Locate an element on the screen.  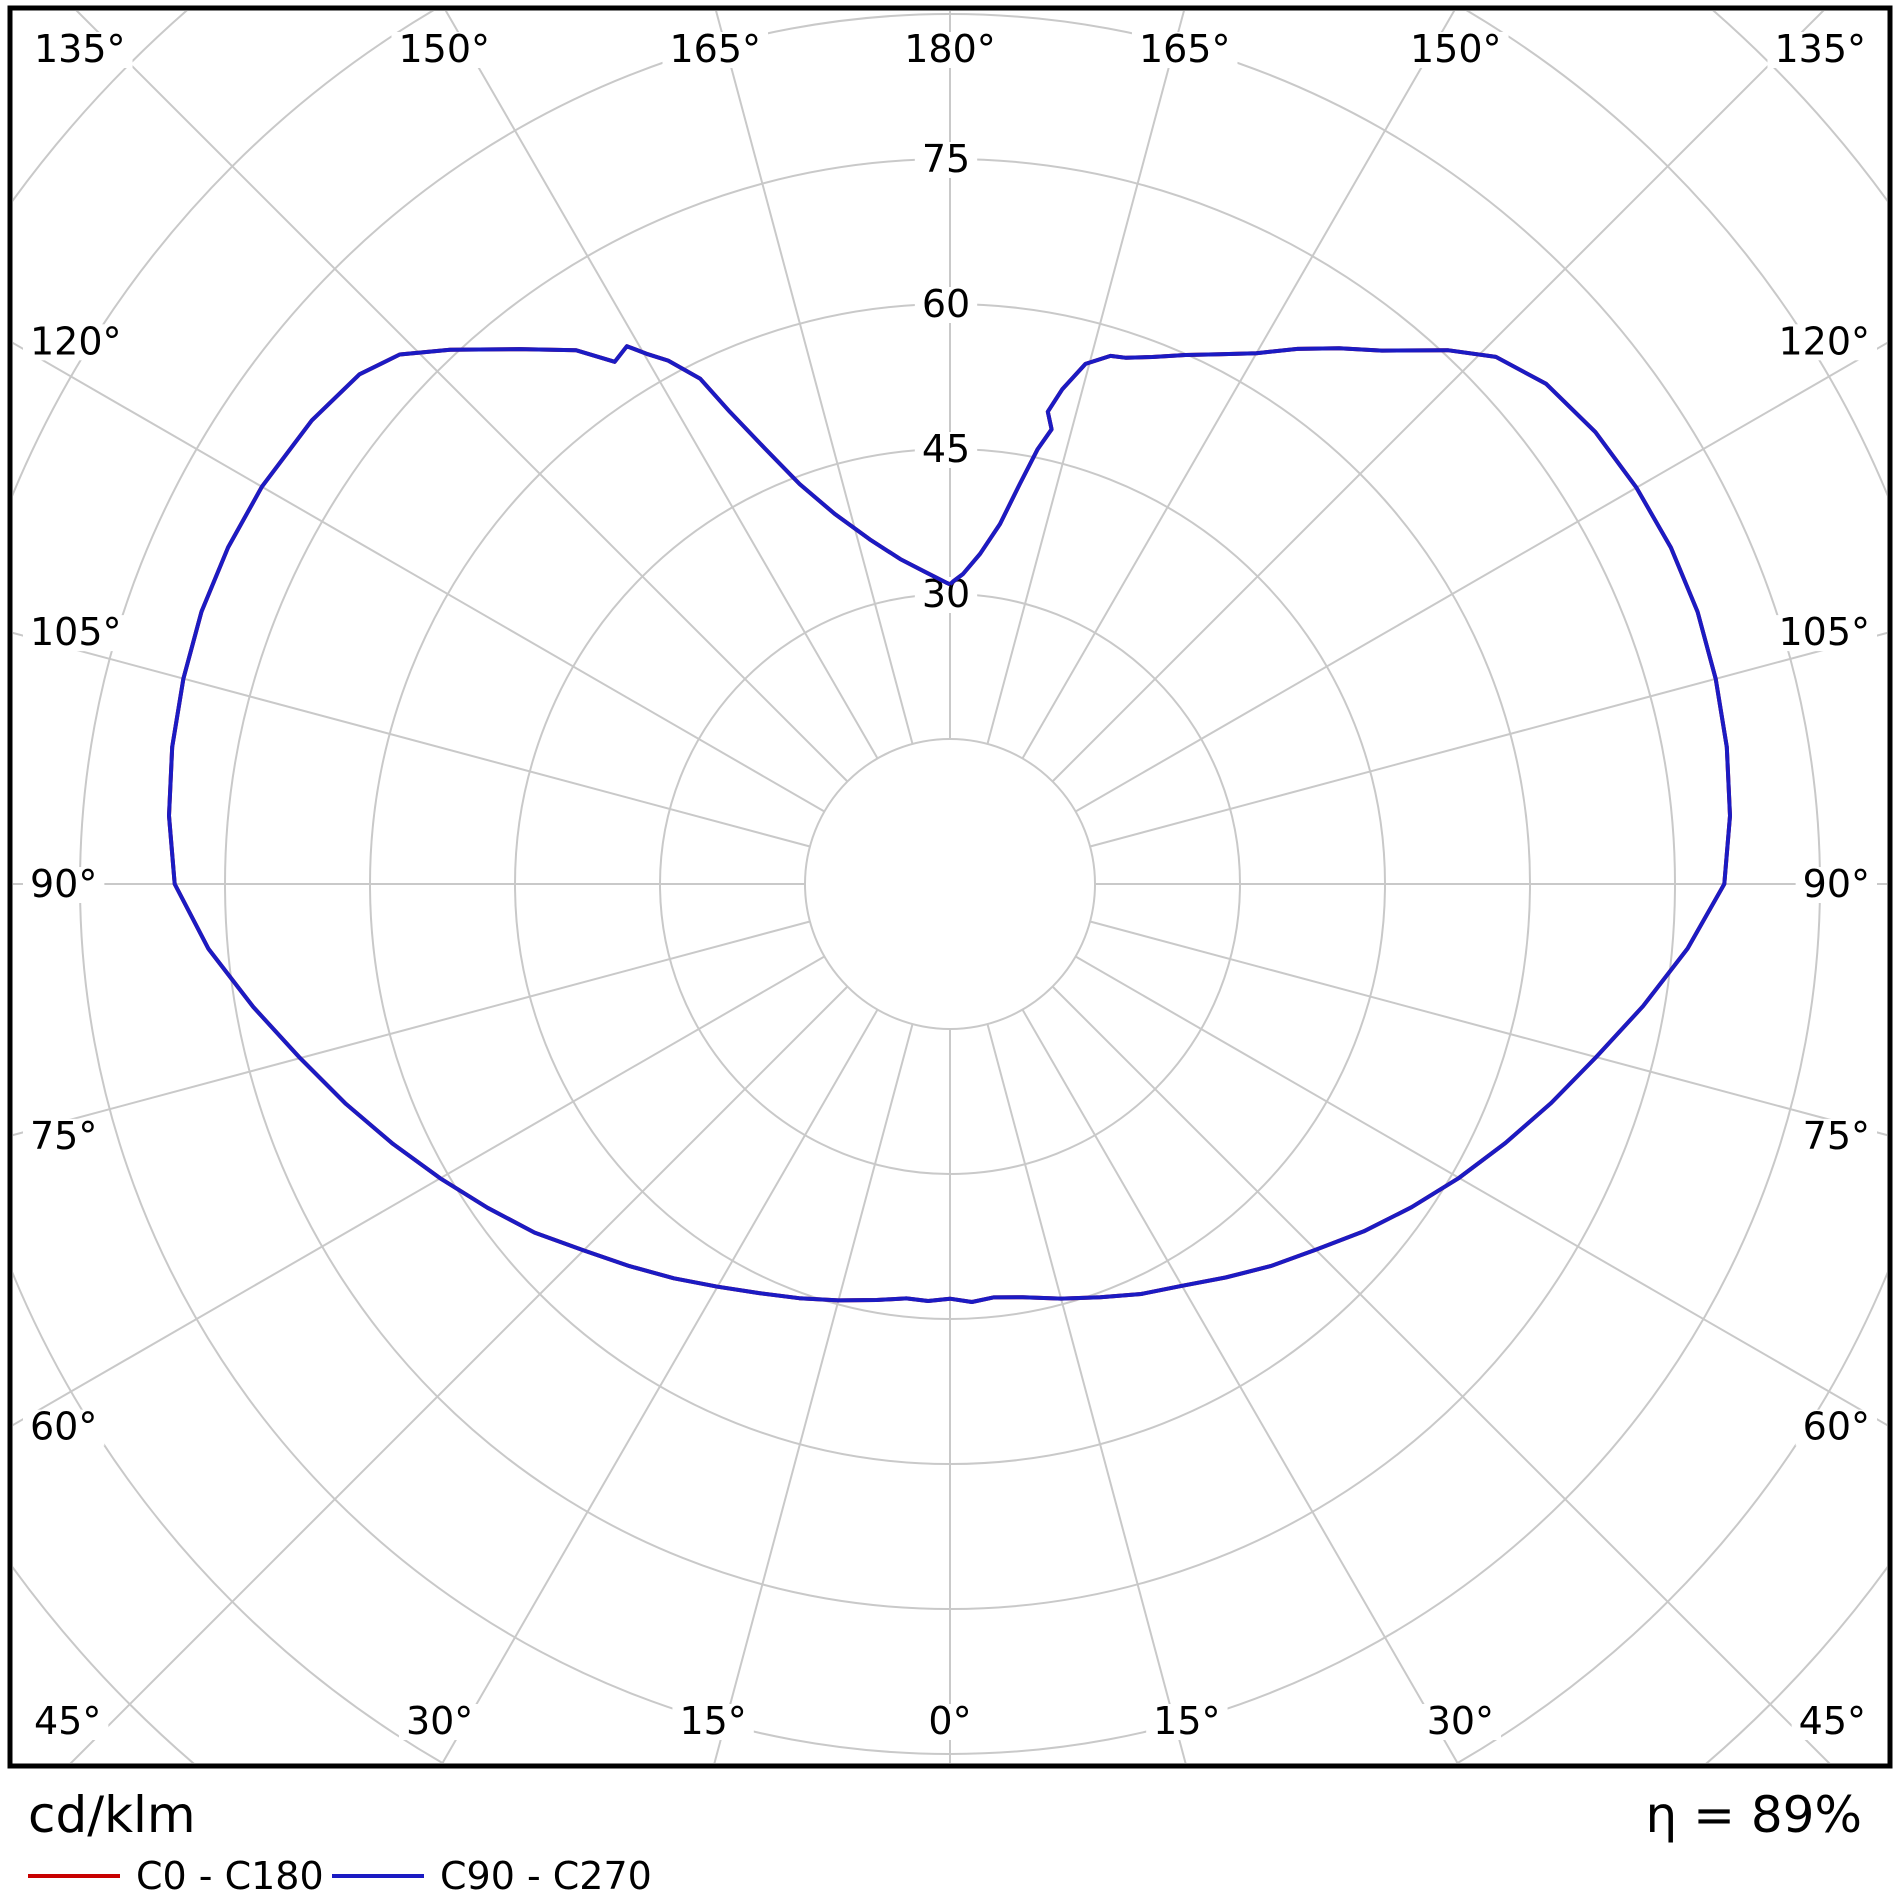
angle-label: 0° is located at coordinates (949, 1721).